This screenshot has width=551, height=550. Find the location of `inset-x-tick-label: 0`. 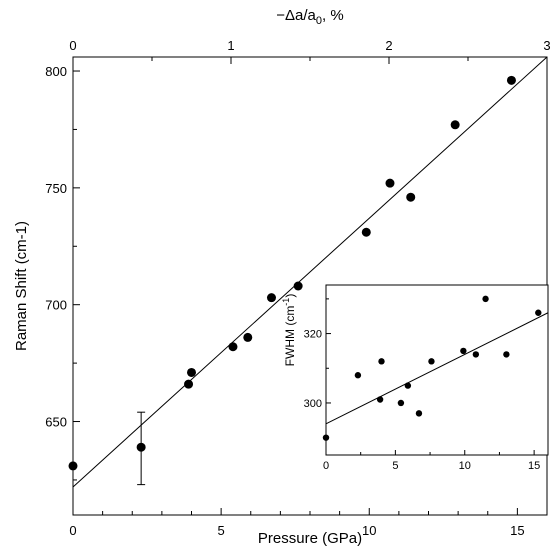

inset-x-tick-label: 0 is located at coordinates (326, 466).